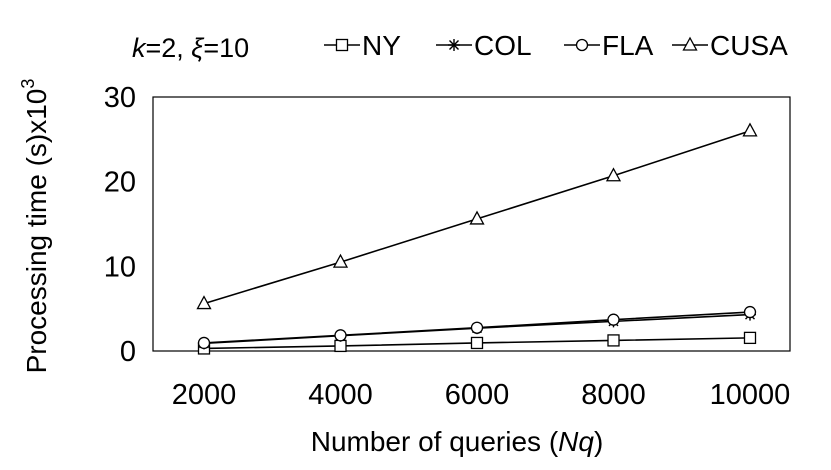  Describe the element at coordinates (120, 98) in the screenshot. I see `y-tick-label: 30` at that location.